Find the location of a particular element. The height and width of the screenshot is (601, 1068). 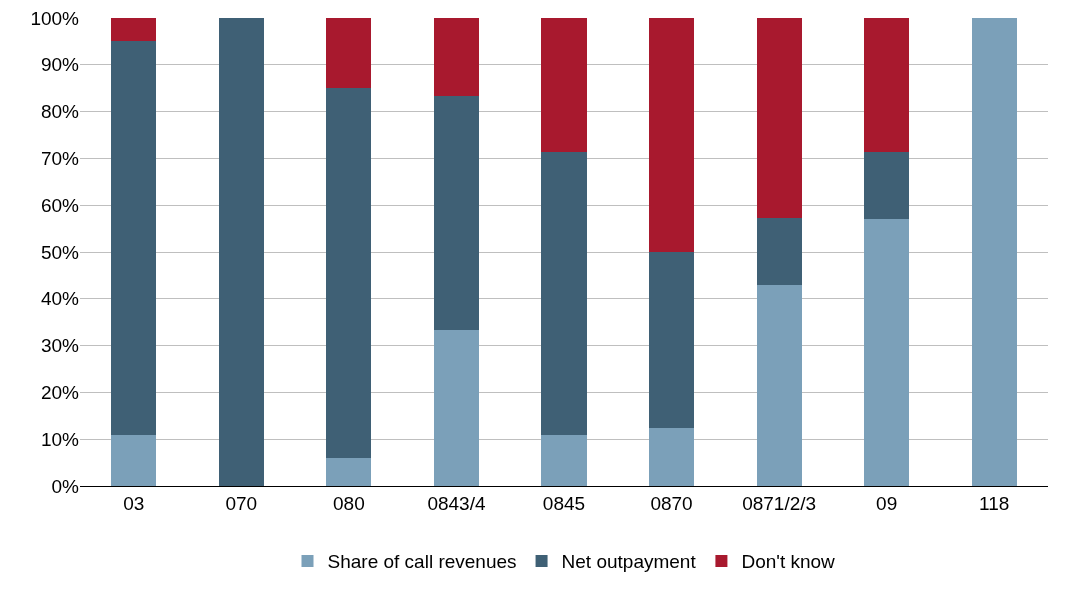

y-tick-label: 0% is located at coordinates (65, 486).